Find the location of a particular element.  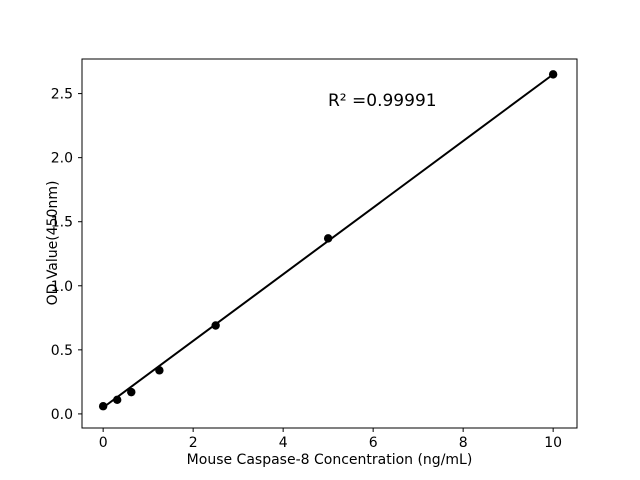

y-tick-label: 2.5 is located at coordinates (62, 95).